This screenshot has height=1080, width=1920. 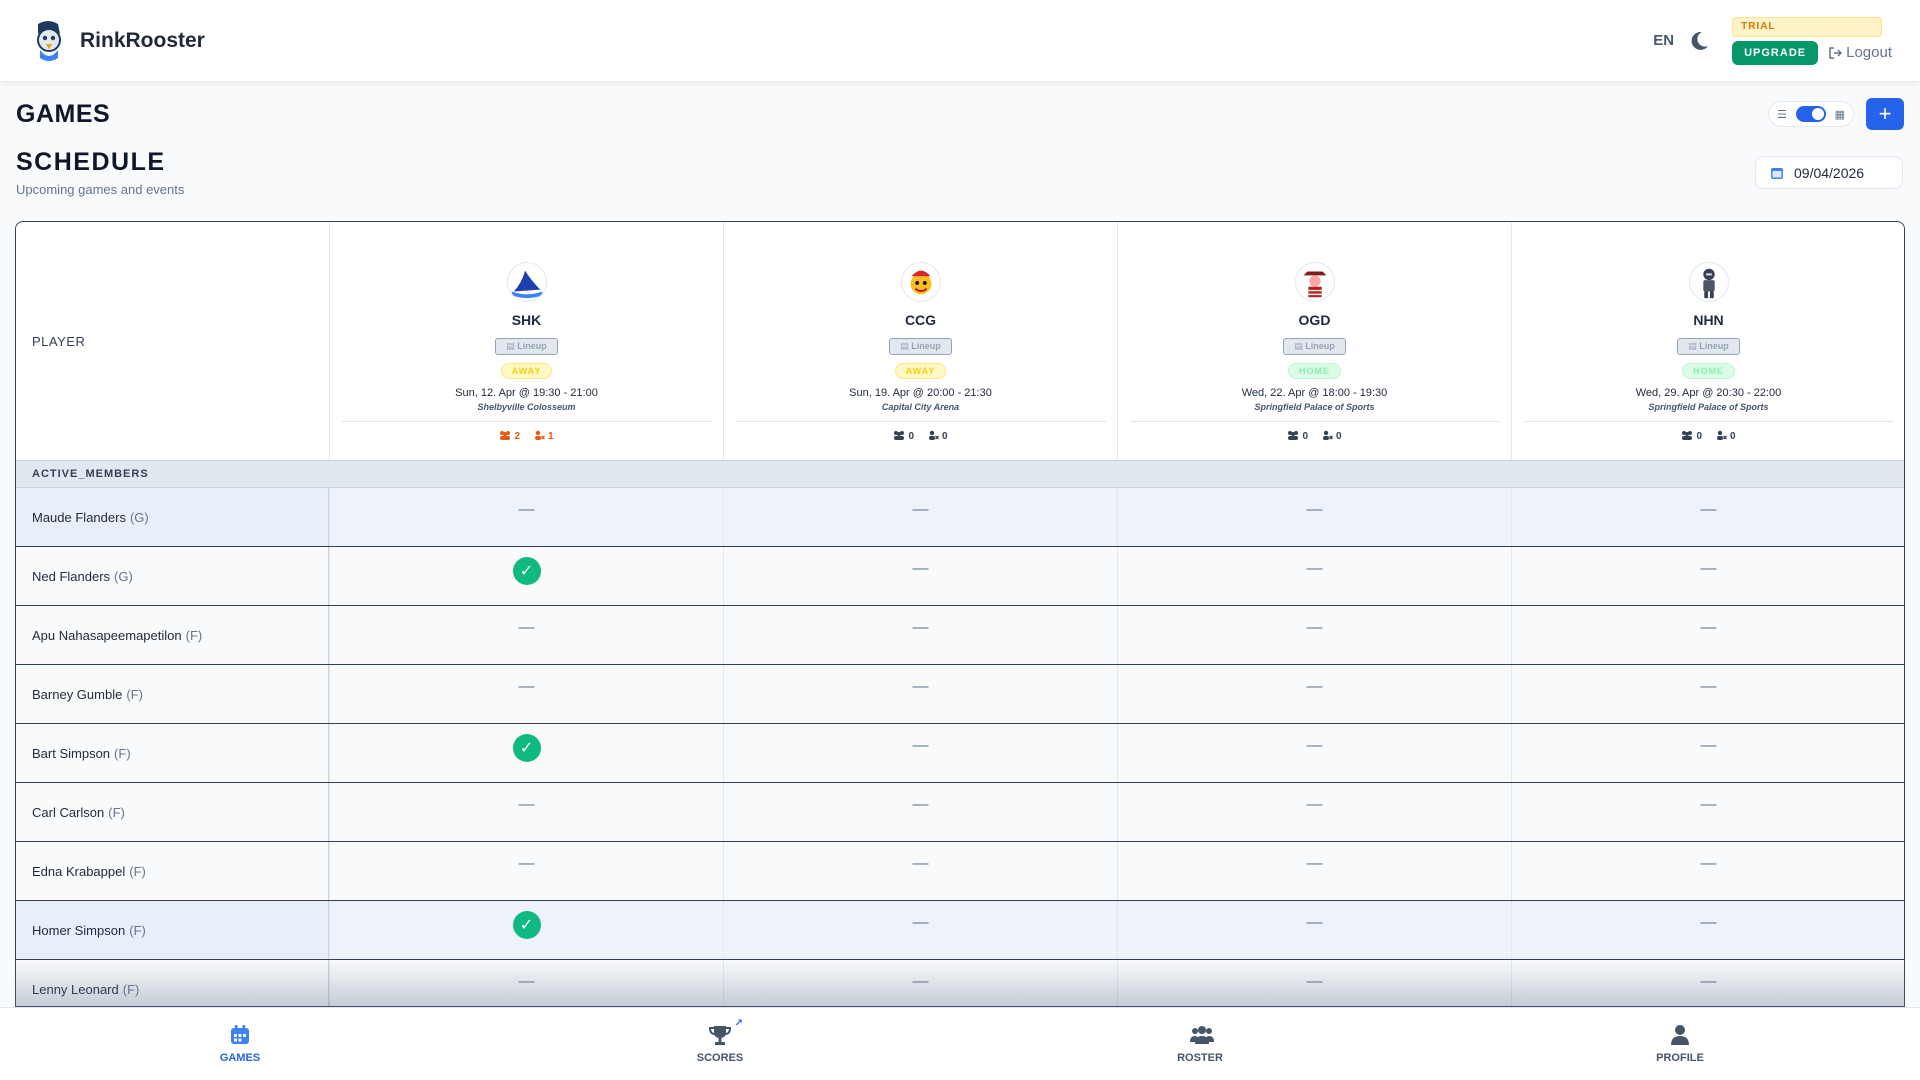 I want to click on brand: RinkRooster, so click(x=116, y=41).